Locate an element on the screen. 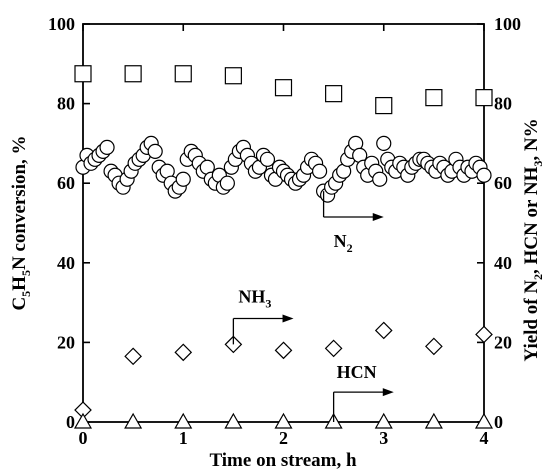 The width and height of the screenshot is (549, 472). y-right-tick-label: 60 is located at coordinates (503, 183).